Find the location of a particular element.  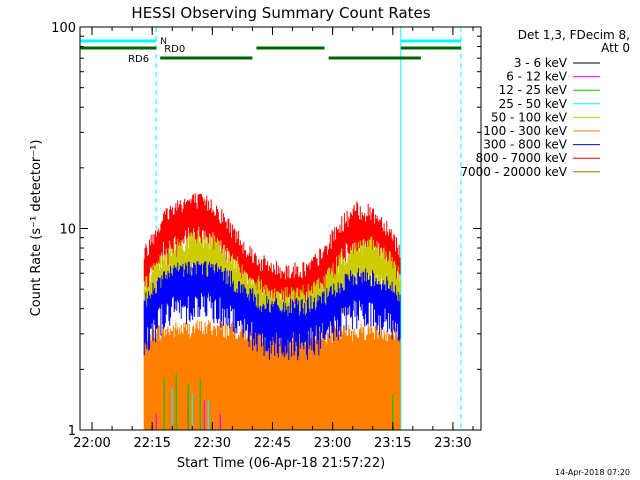

state-label-rd6: RD6 is located at coordinates (138, 59).